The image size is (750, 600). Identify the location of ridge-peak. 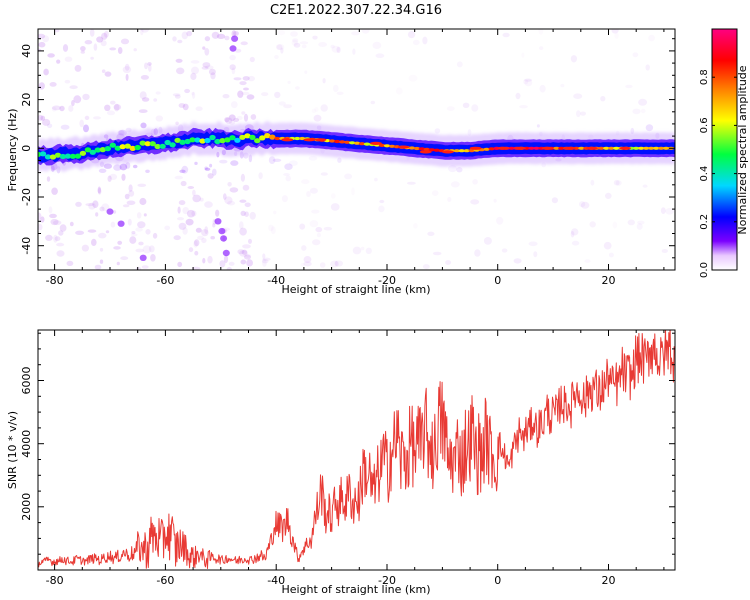
(287, 140).